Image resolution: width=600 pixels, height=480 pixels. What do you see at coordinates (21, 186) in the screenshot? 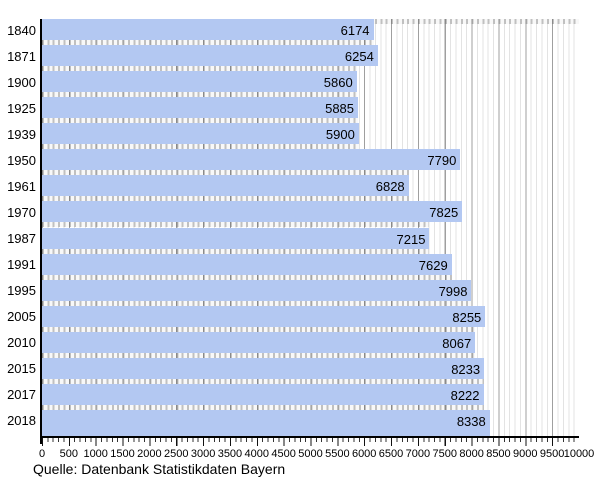
I see `y-axis-year-label: 1961` at bounding box center [21, 186].